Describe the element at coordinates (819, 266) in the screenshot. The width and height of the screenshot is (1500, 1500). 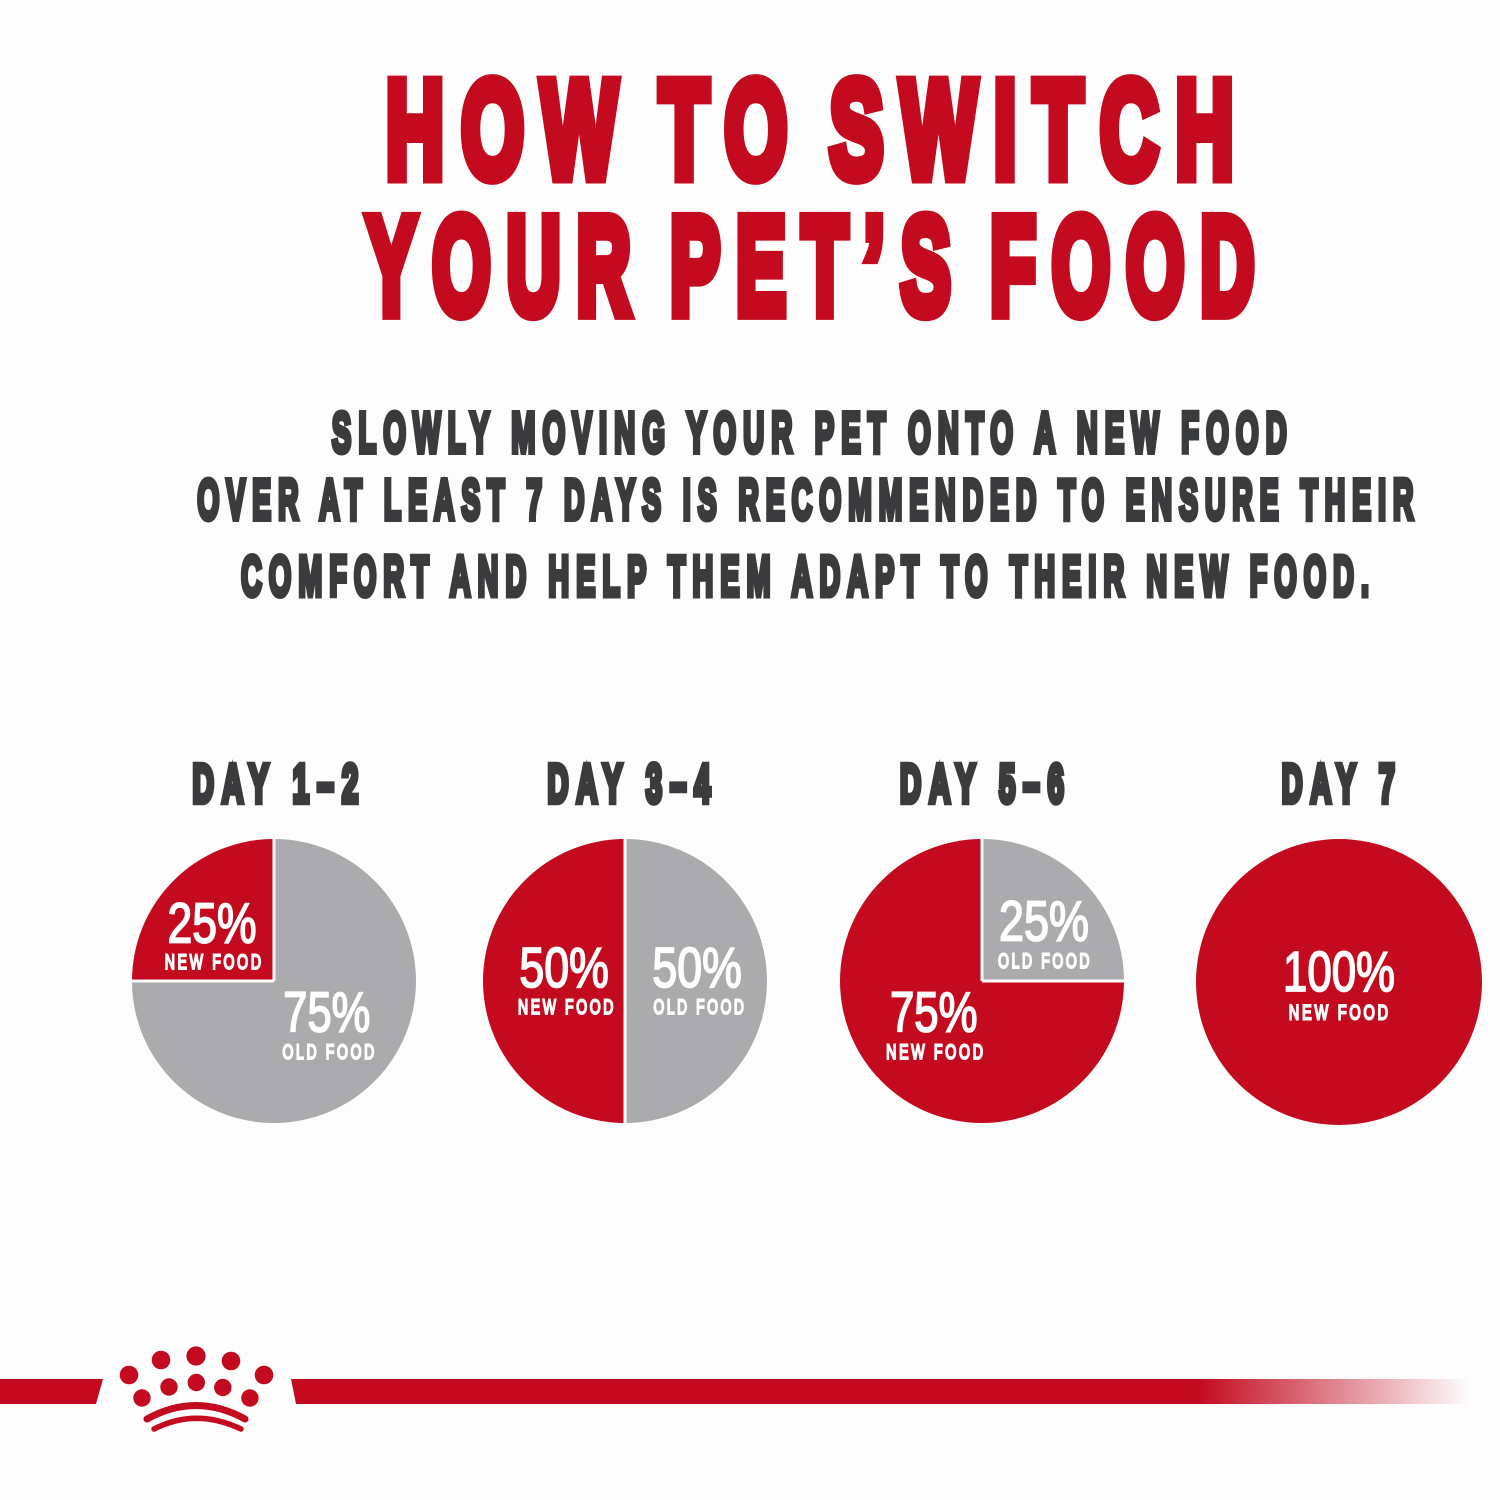
I see `svg-text: YOUR PET’S FOOD` at that location.